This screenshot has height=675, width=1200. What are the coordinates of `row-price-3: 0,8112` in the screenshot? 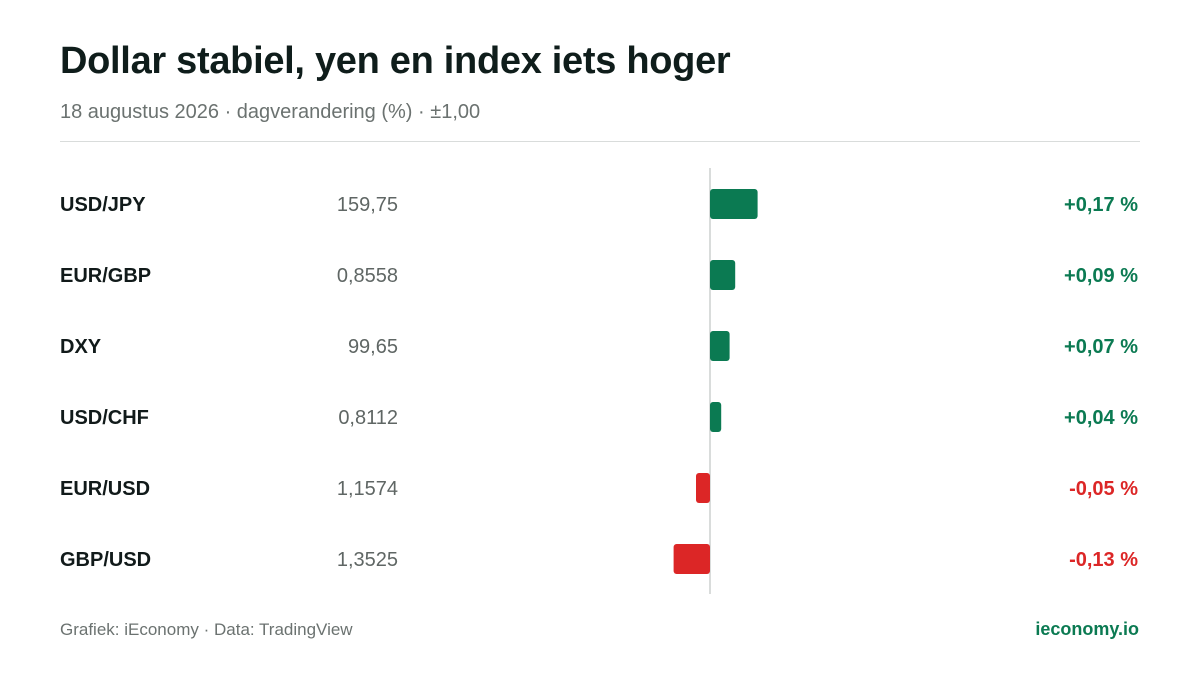 It's located at (368, 418).